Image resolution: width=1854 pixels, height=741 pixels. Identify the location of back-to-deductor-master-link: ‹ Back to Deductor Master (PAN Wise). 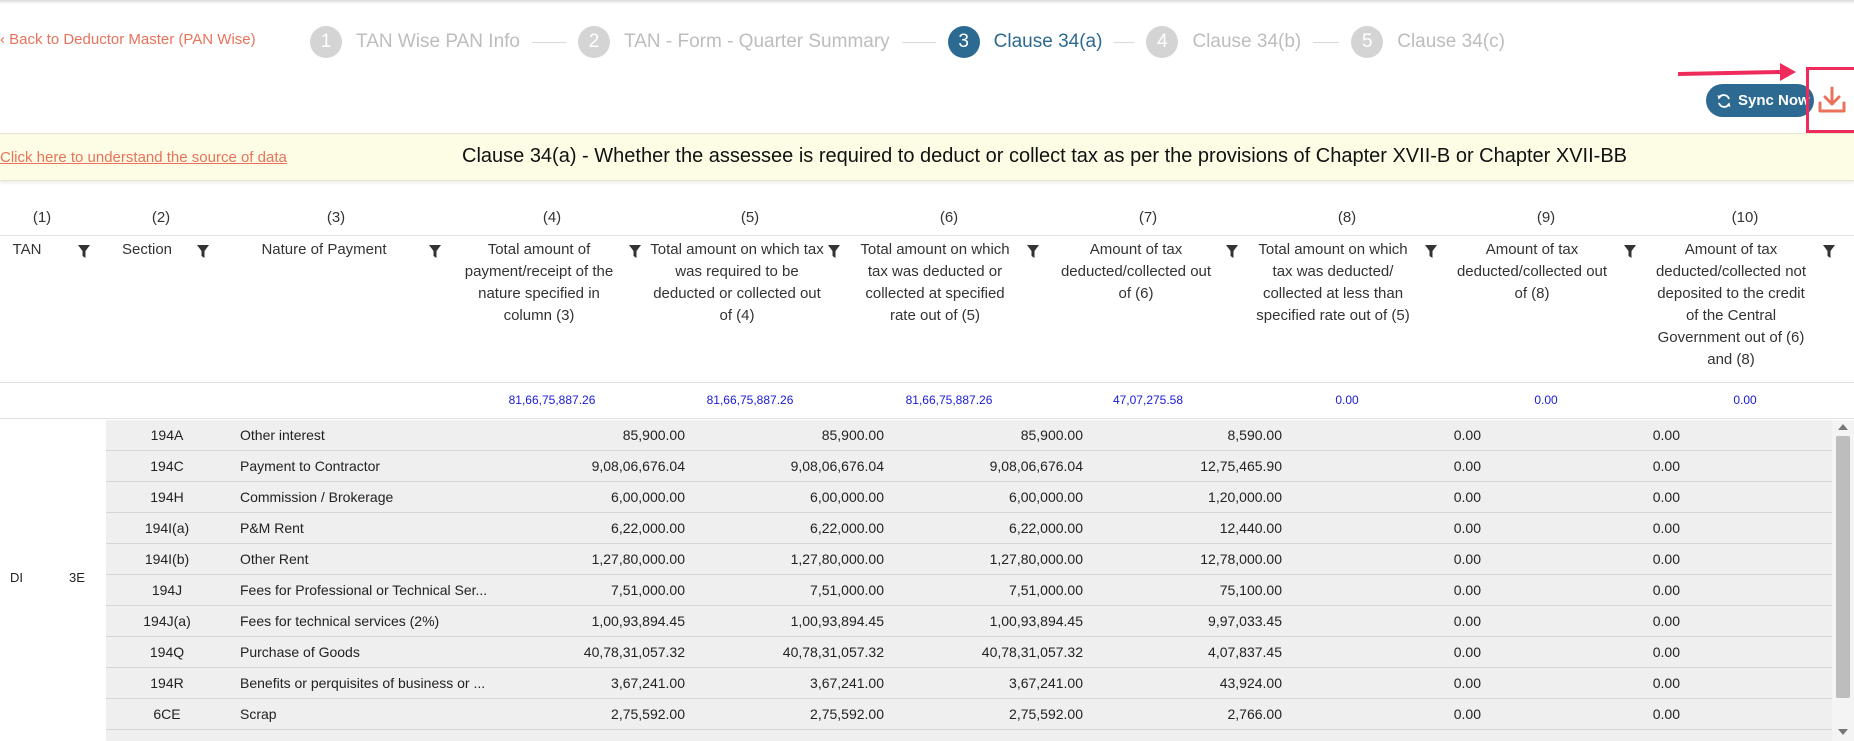
(128, 39).